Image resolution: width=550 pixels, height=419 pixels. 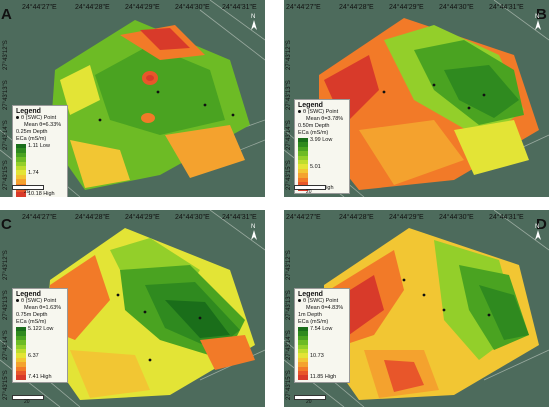 I want to click on ramp-swatch: 5.01, so click(x=322, y=166).